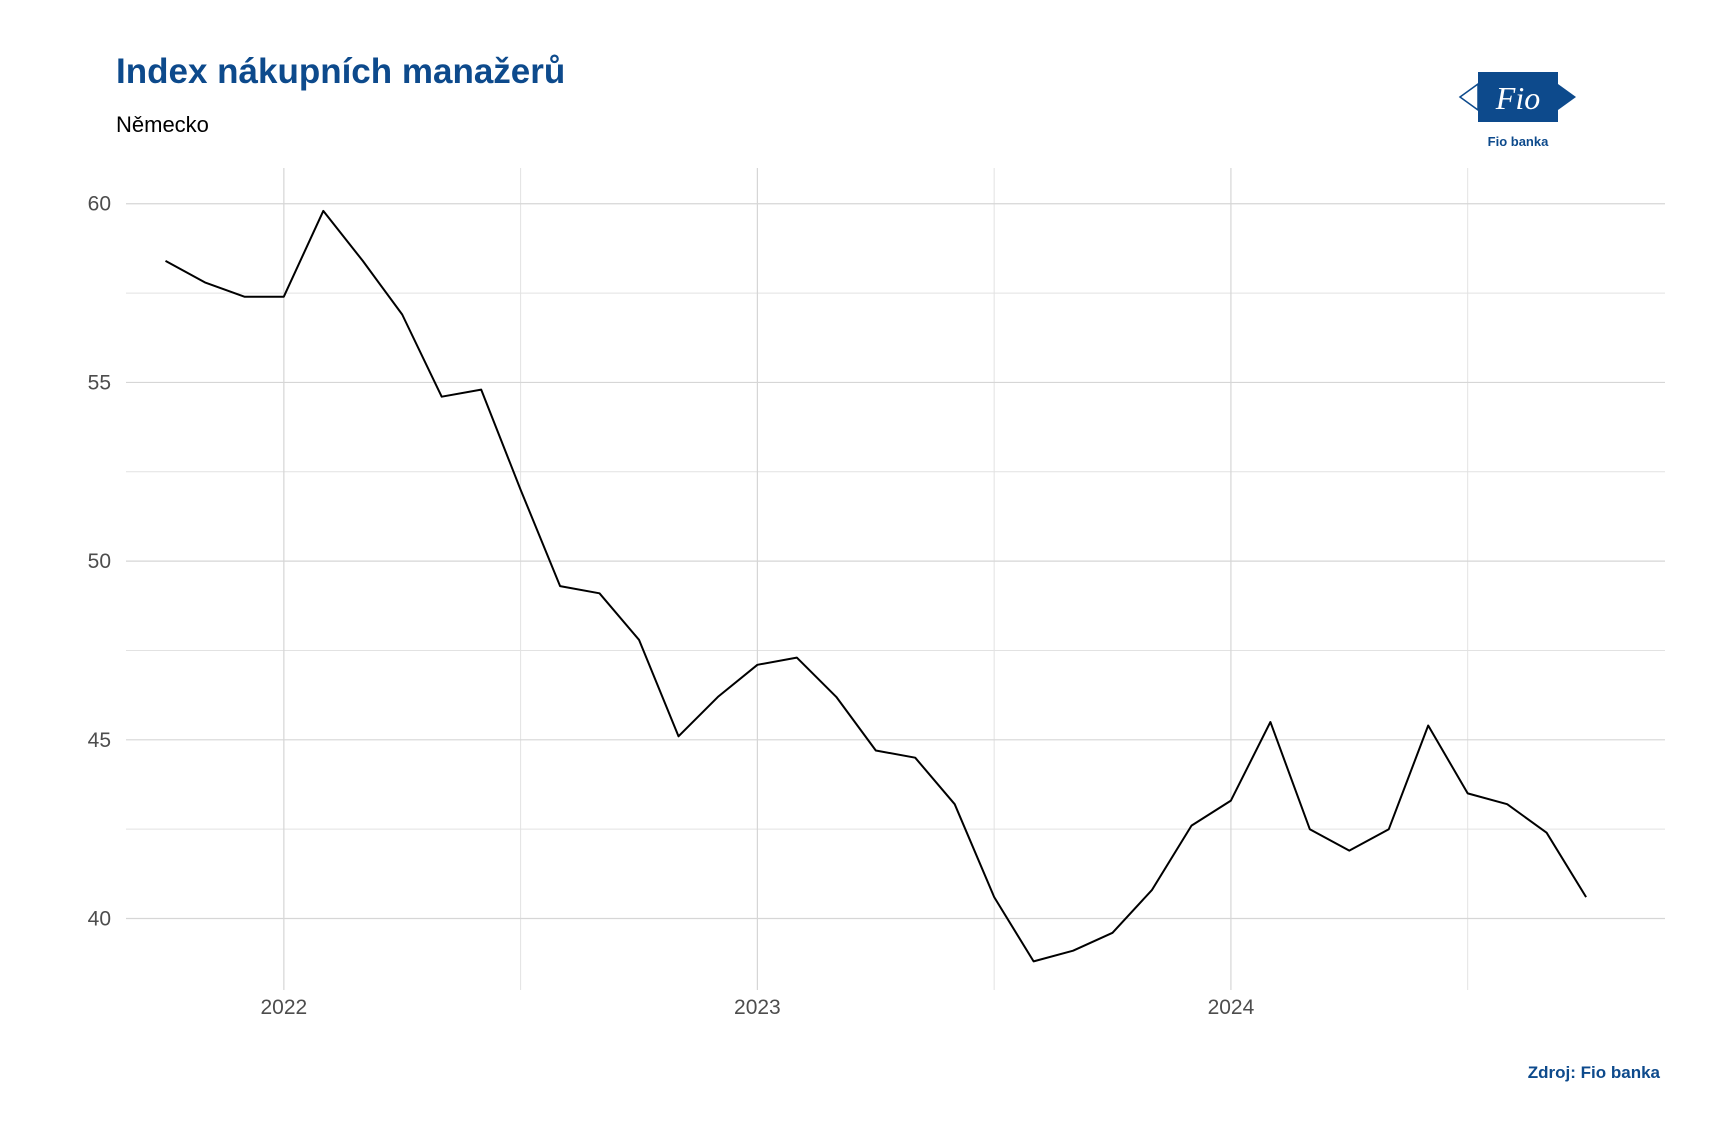 Image resolution: width=1710 pixels, height=1134 pixels. What do you see at coordinates (341, 71) in the screenshot?
I see `chart-title: Index nákupních manažerů` at bounding box center [341, 71].